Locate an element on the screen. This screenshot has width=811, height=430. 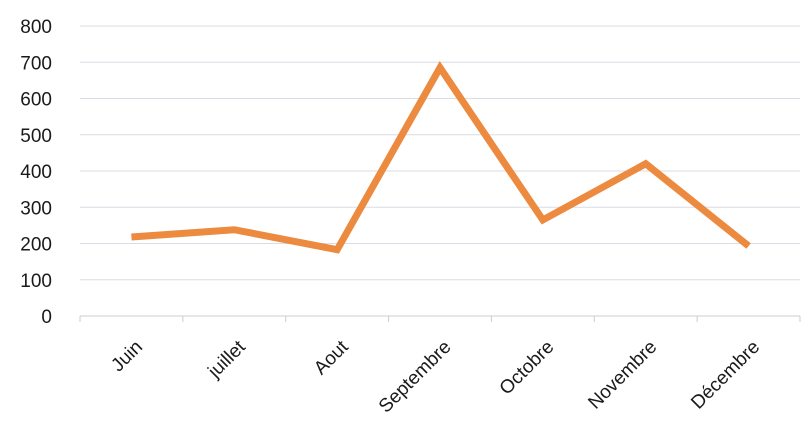
x-tick-label: Juin is located at coordinates (126, 356).